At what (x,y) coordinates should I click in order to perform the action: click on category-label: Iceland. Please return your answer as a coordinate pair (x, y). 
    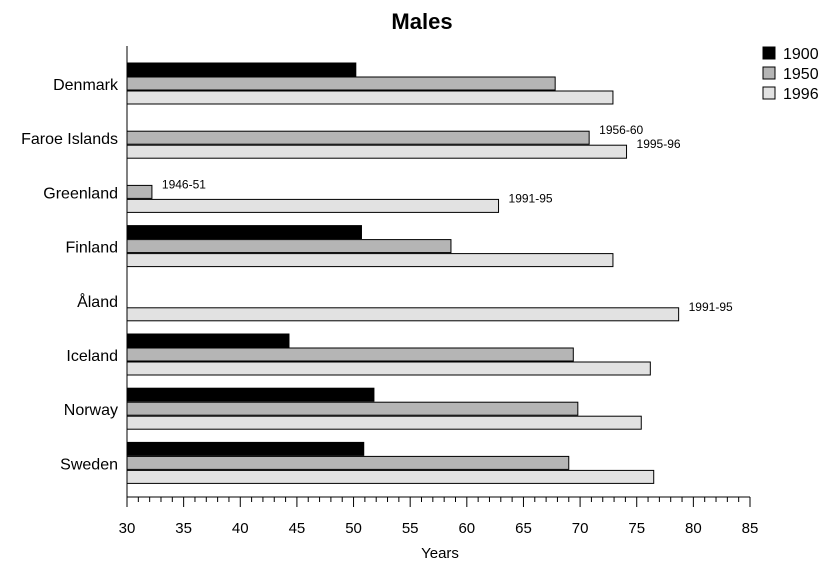
    Looking at the image, I should click on (92, 356).